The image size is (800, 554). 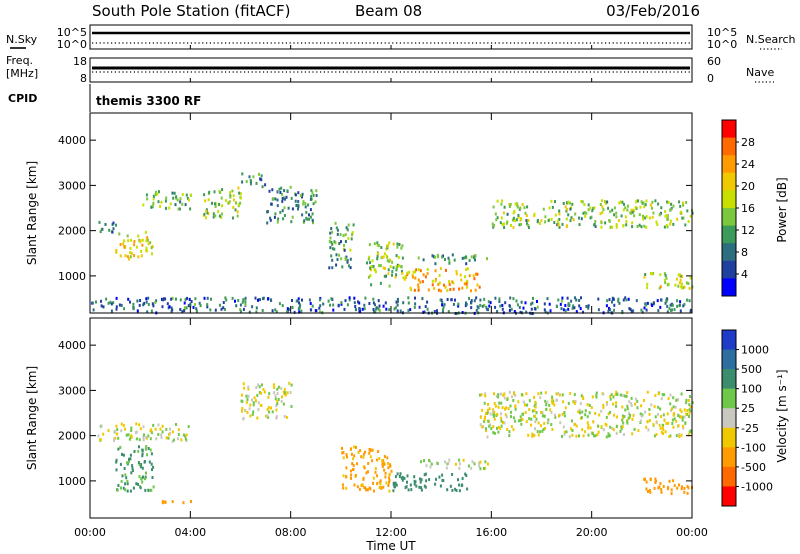 I want to click on colorbar-segment, so click(x=729, y=476).